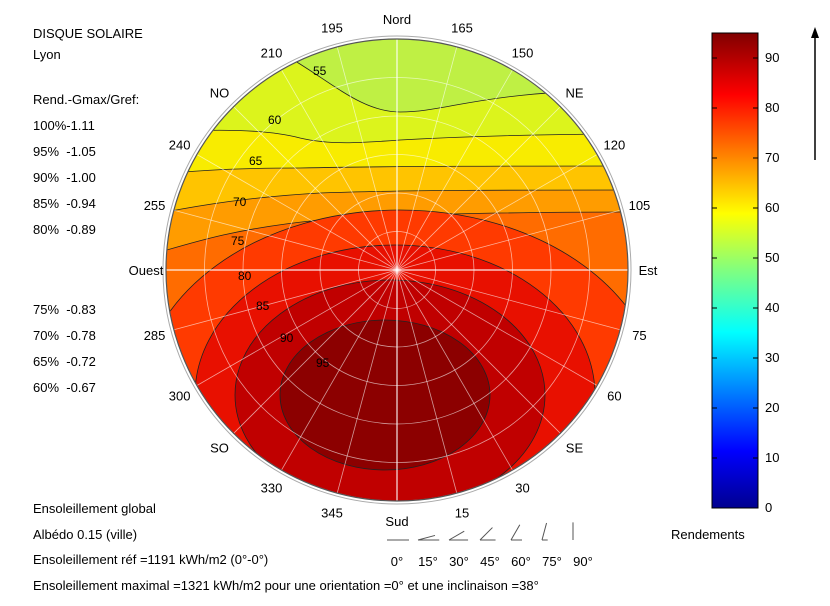 This screenshot has width=830, height=606. I want to click on azimuth-label: 330, so click(272, 487).